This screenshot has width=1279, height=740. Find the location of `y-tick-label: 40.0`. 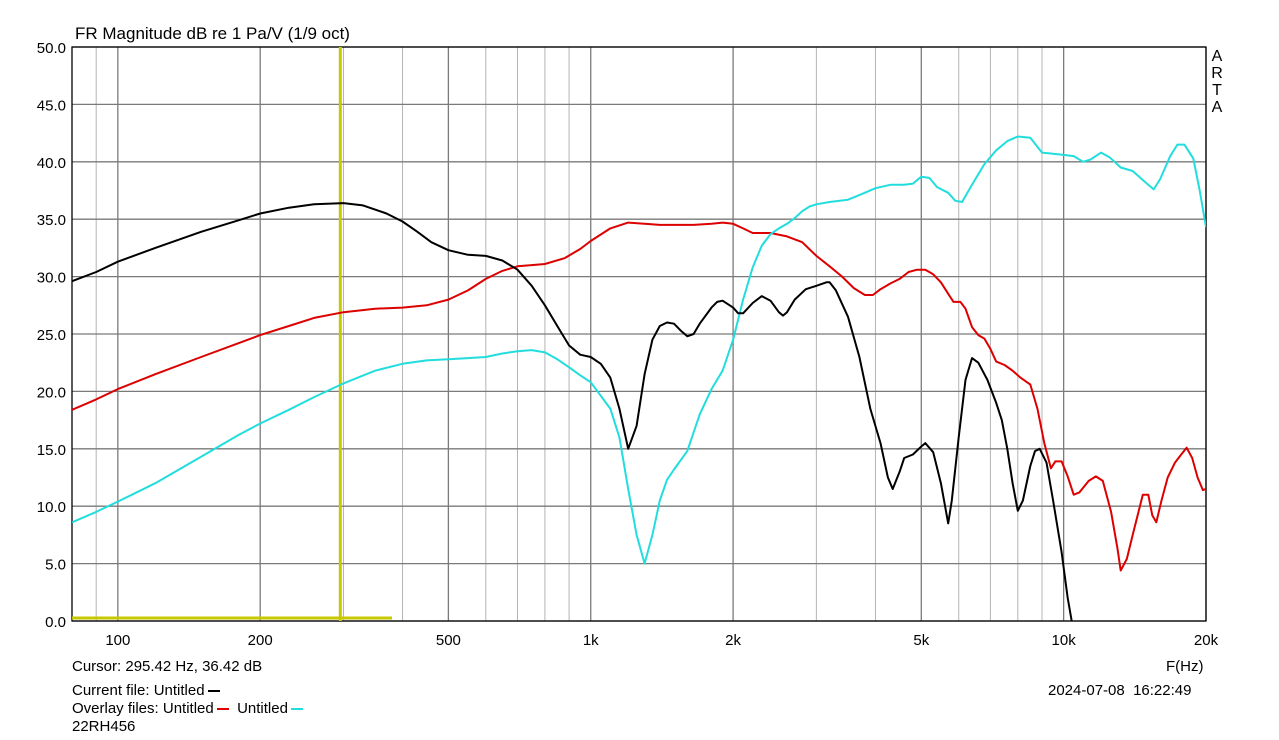

y-tick-label: 40.0 is located at coordinates (51, 163).